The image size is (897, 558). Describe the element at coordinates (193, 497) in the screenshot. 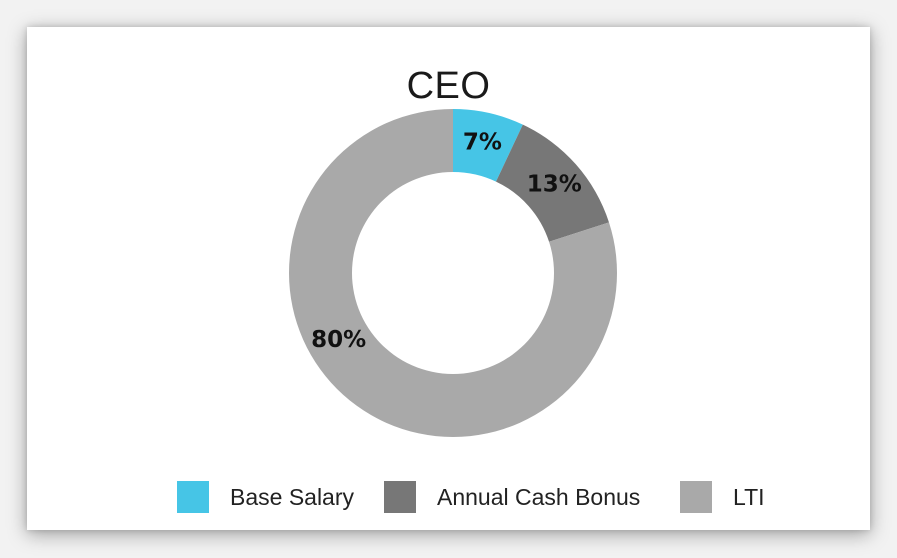

I see `legend-swatch-base-salary` at that location.